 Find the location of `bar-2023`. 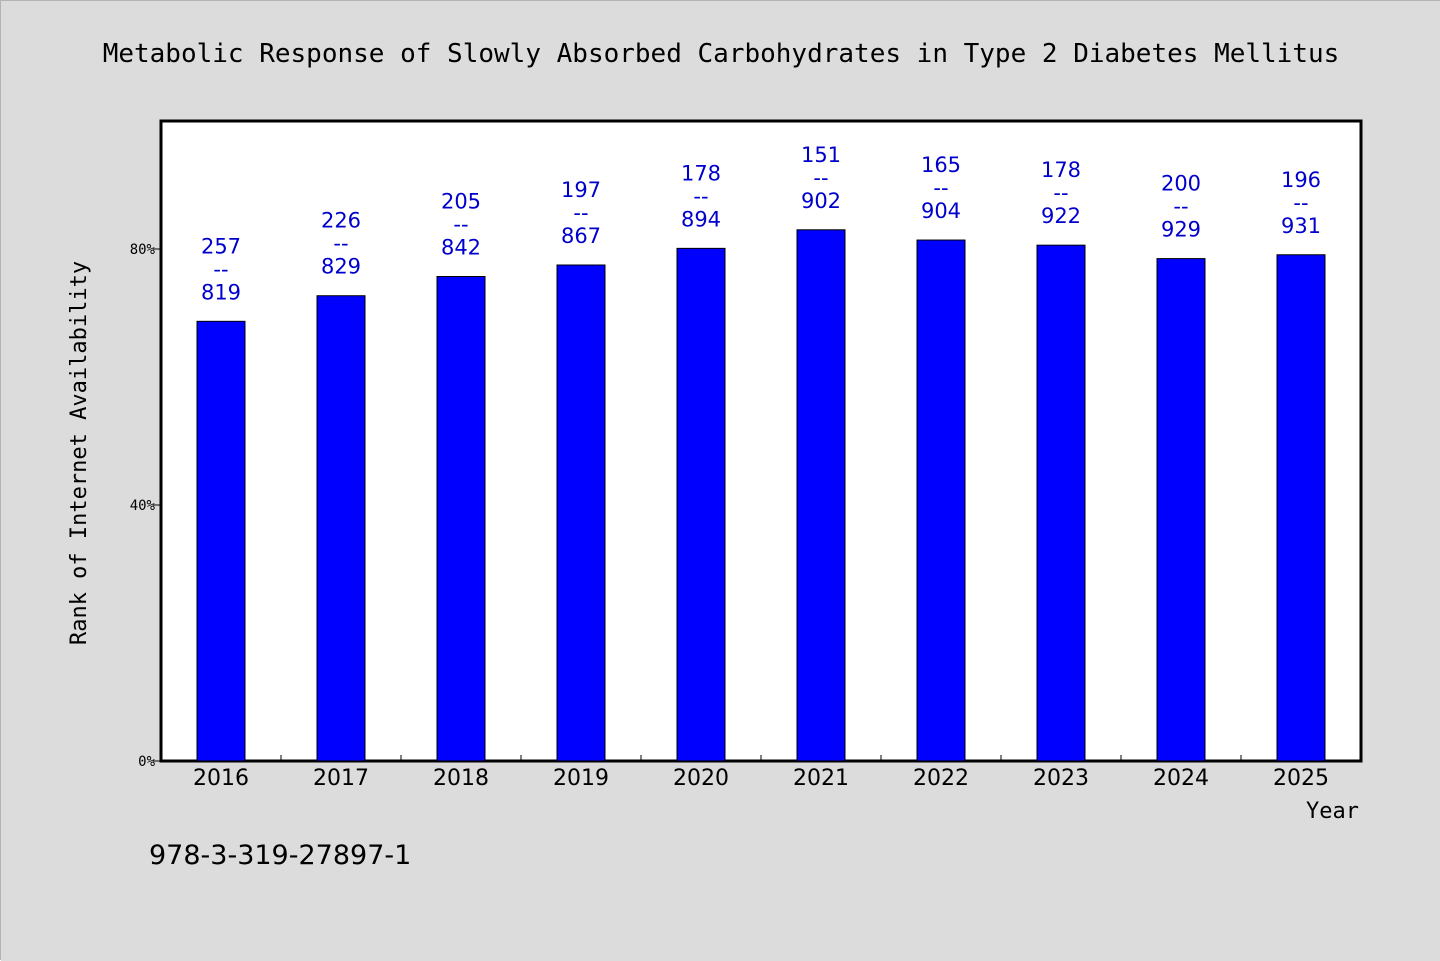

bar-2023 is located at coordinates (1061, 503).